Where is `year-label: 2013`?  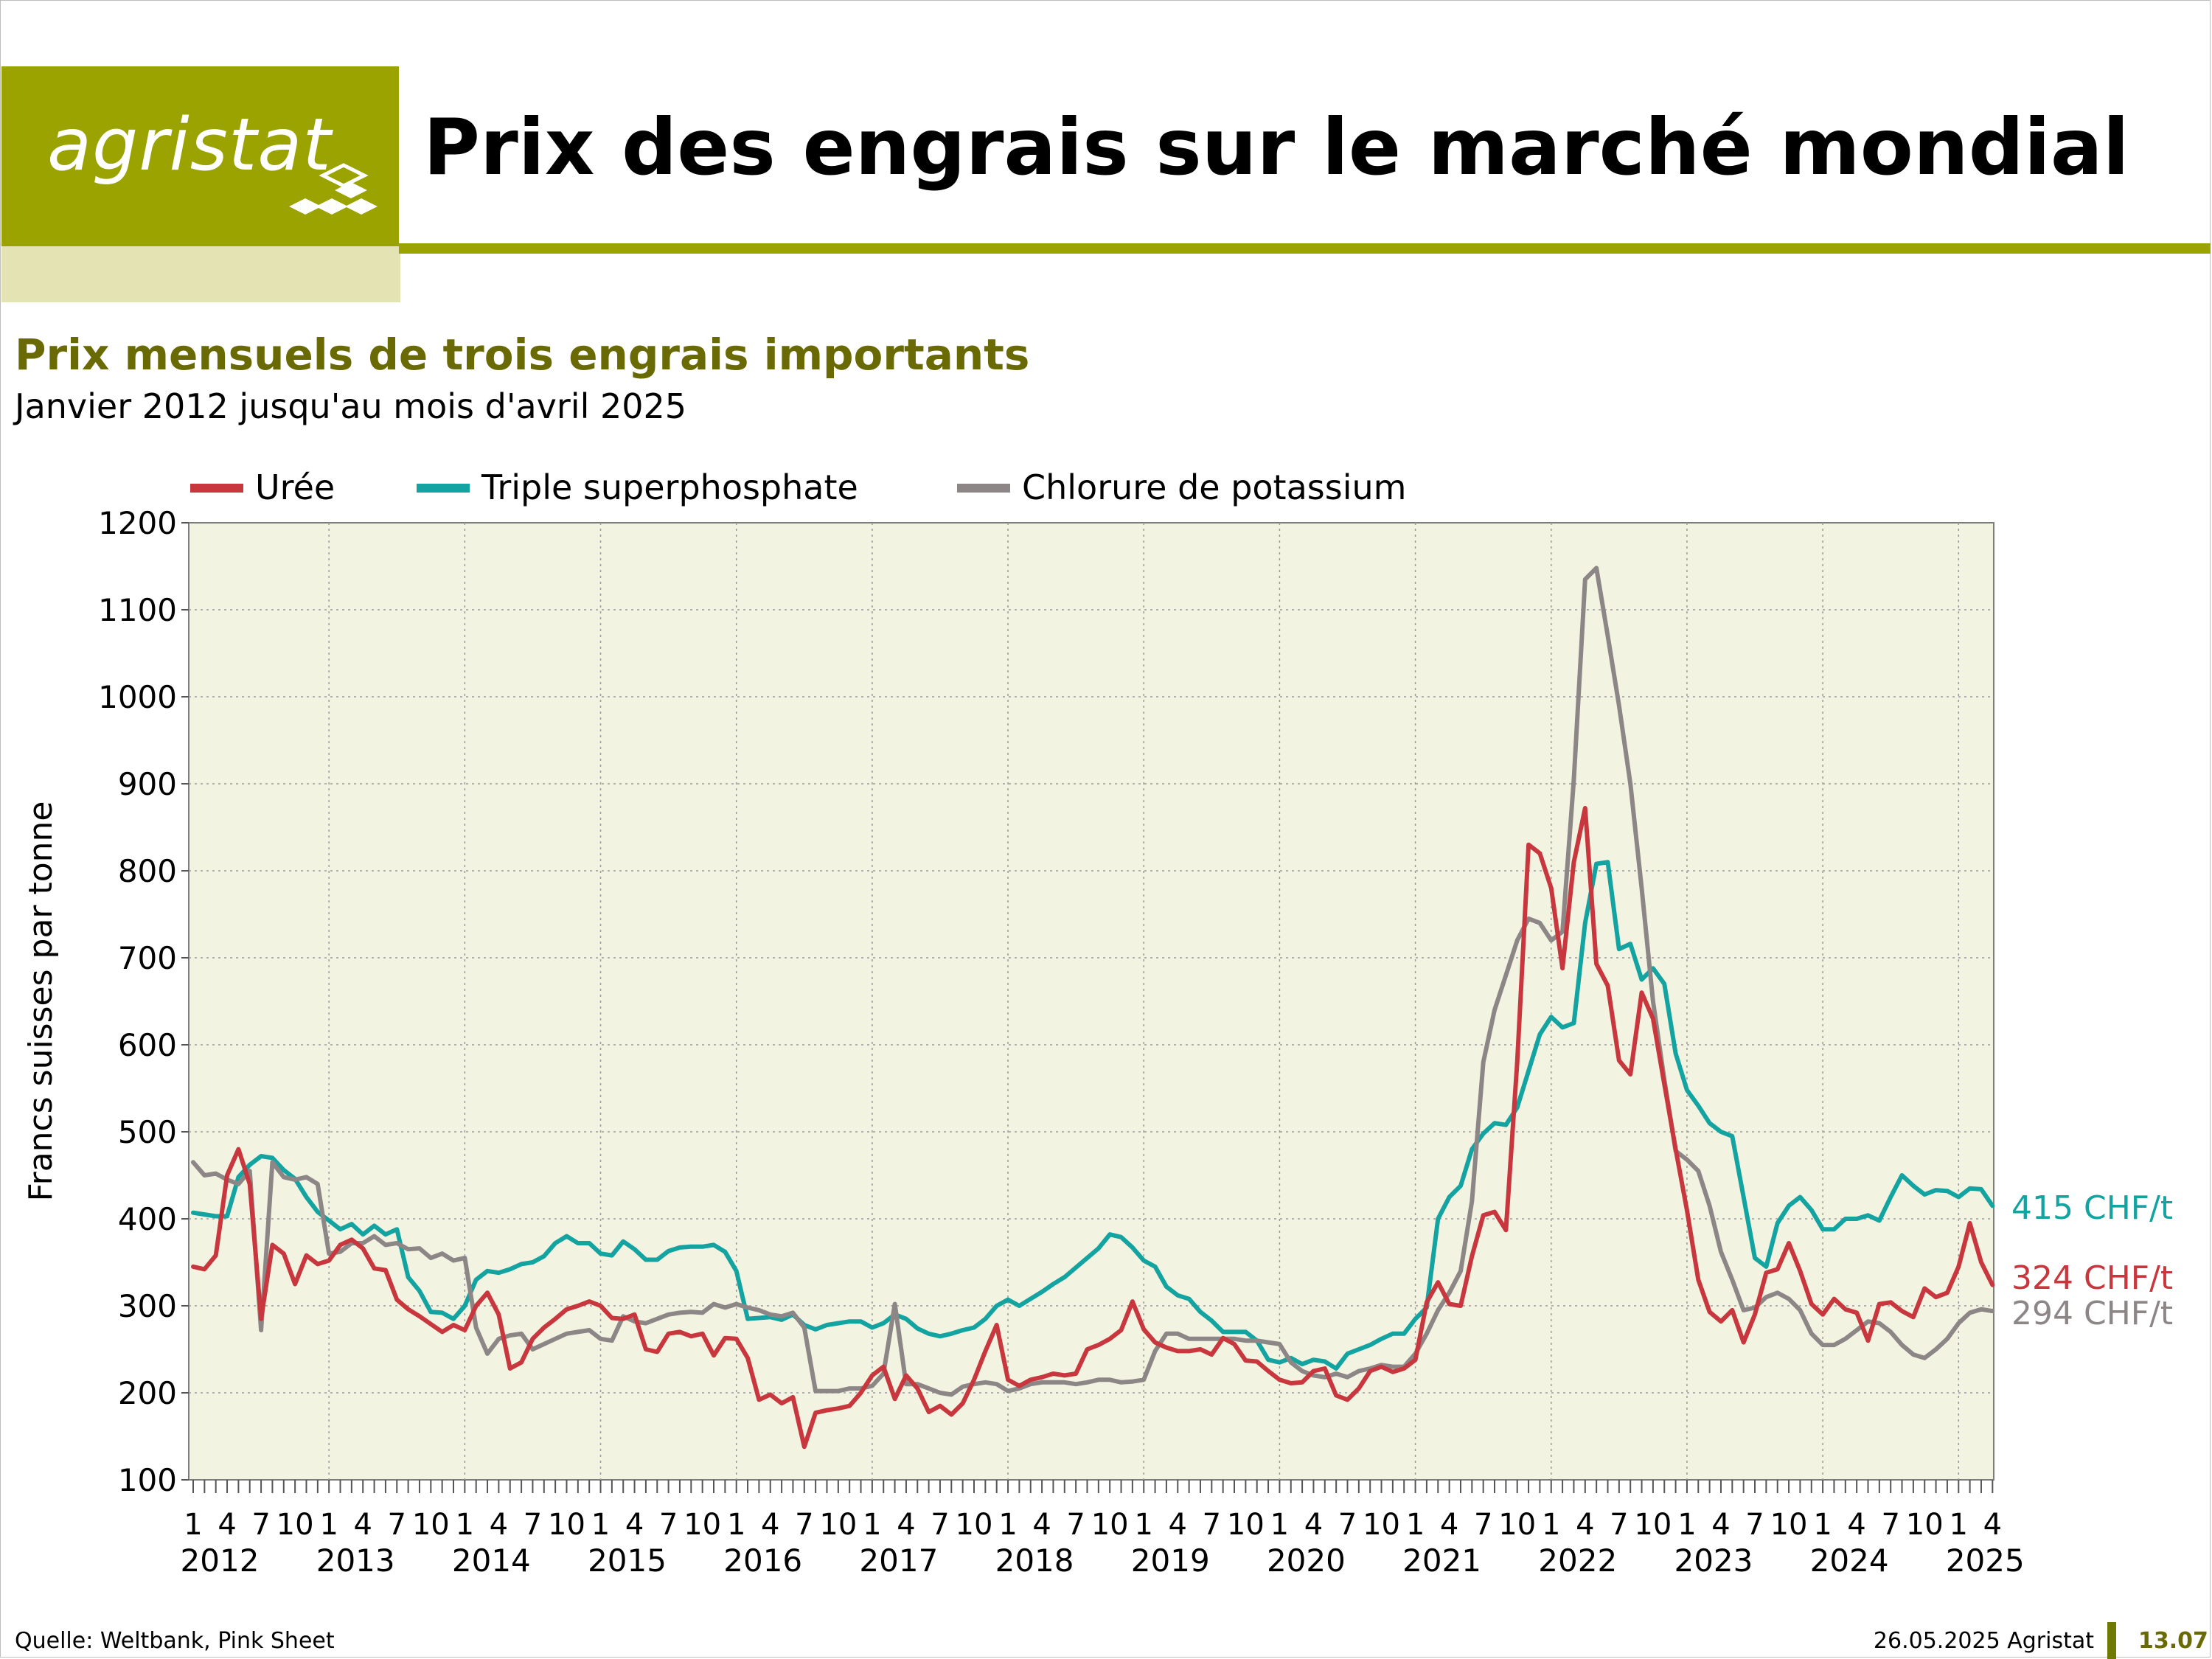 year-label: 2013 is located at coordinates (355, 1561).